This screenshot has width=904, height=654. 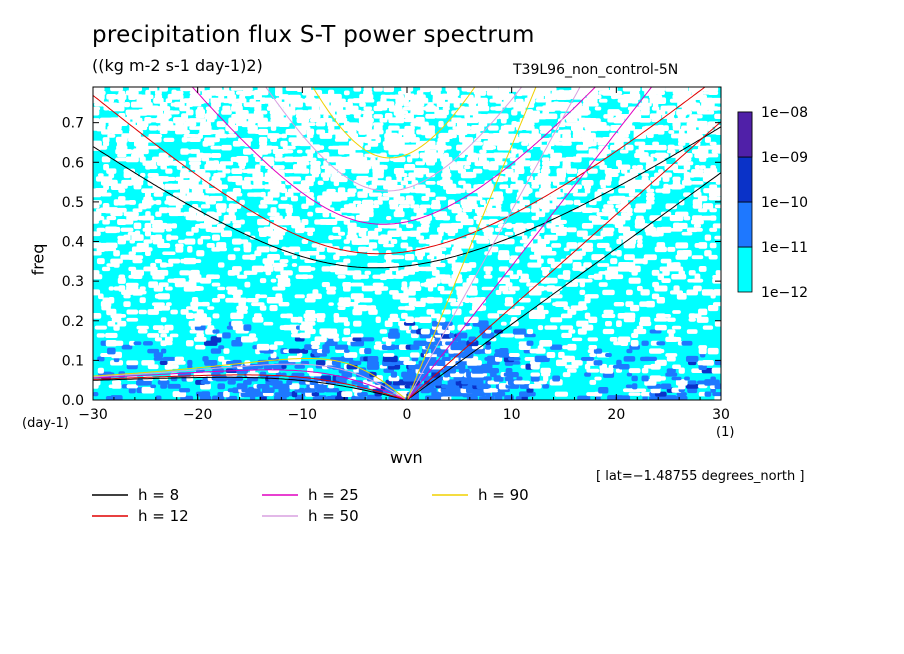 I want to click on y-tick-label: 0.6, so click(x=73, y=163).